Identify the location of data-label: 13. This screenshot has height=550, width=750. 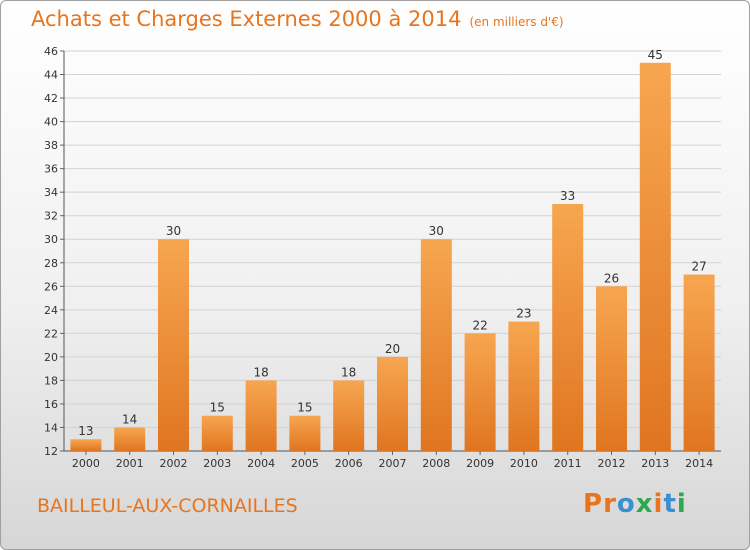
(85, 431).